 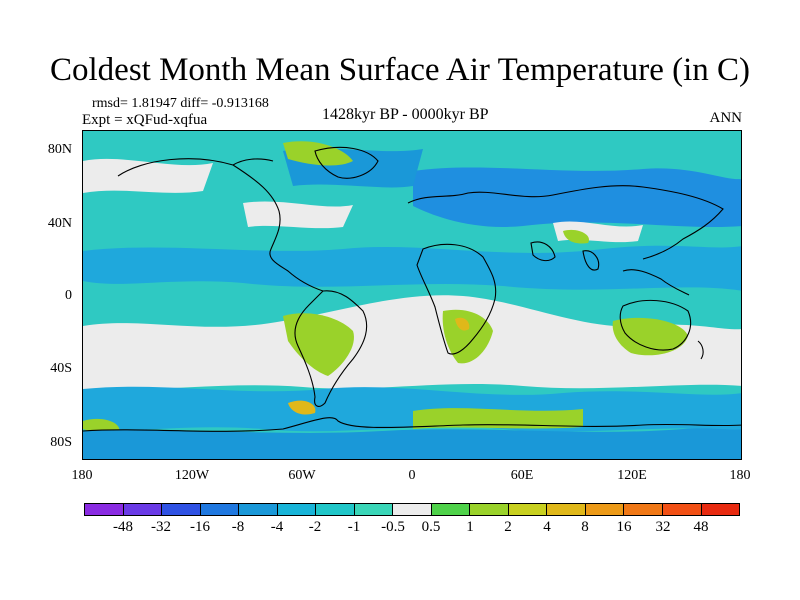 I want to click on y-tick-label: 40S, so click(x=61, y=368).